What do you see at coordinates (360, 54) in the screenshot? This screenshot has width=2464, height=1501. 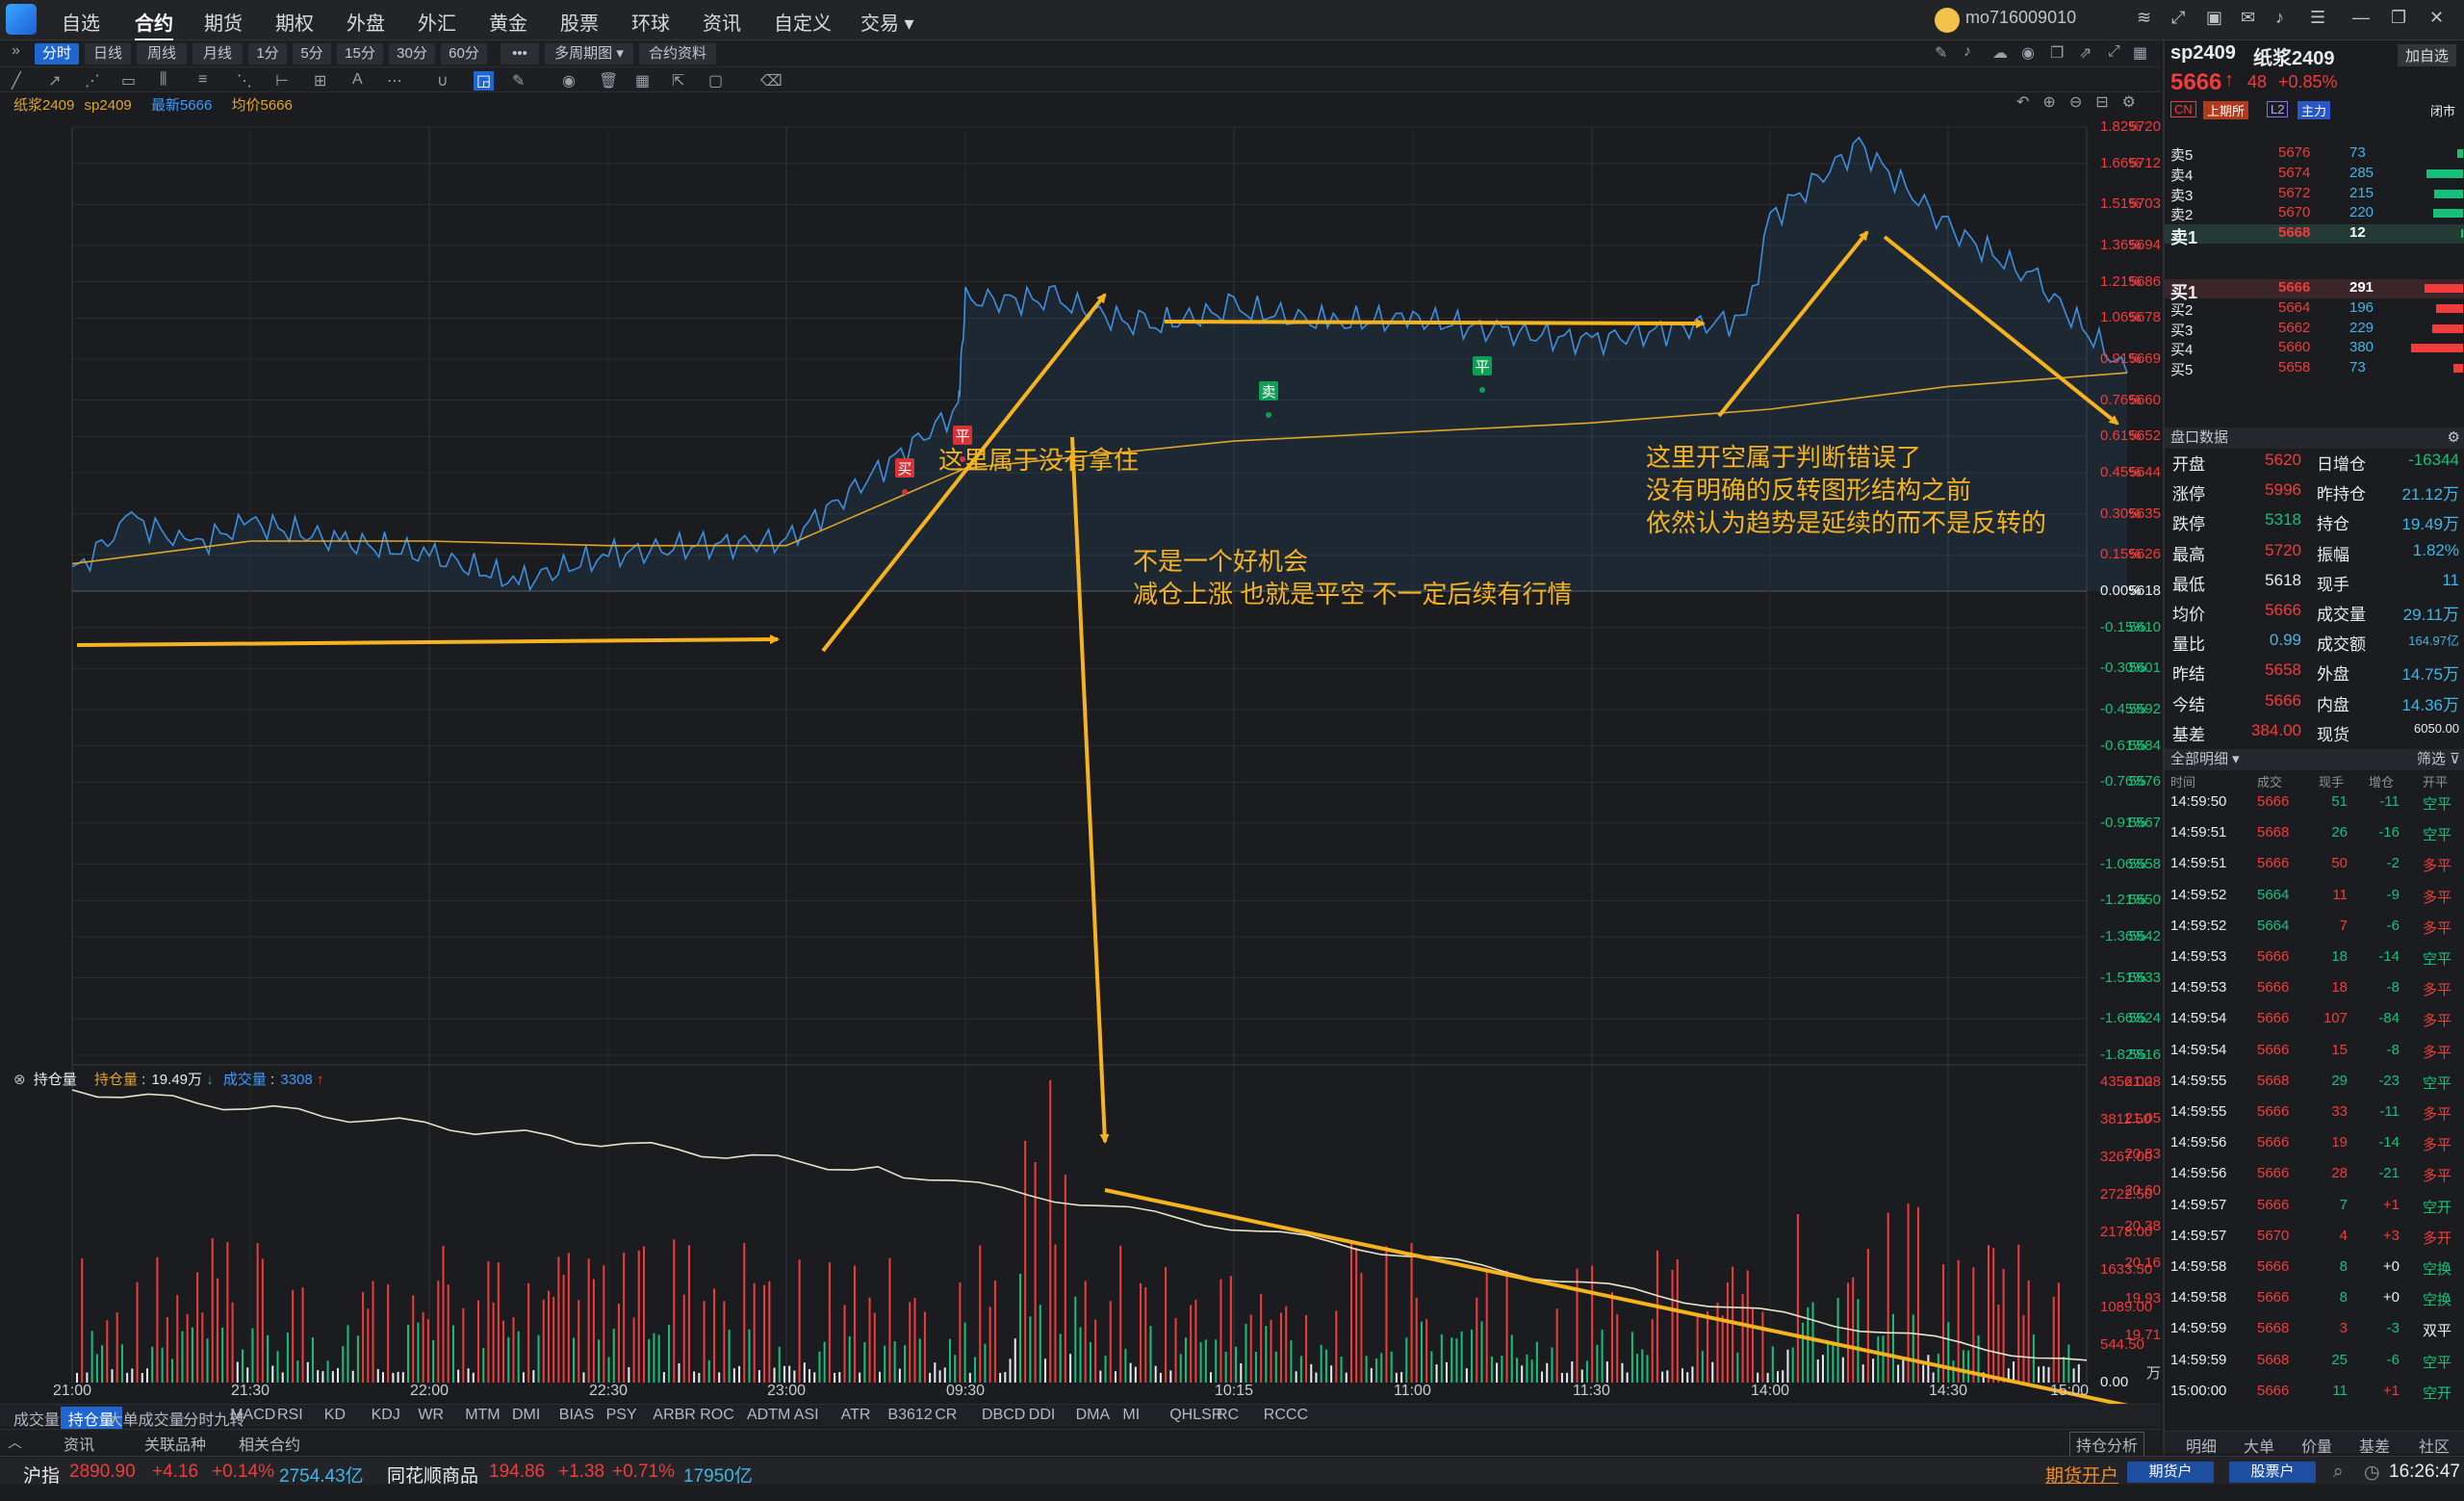 I see `period-15m: 15分` at bounding box center [360, 54].